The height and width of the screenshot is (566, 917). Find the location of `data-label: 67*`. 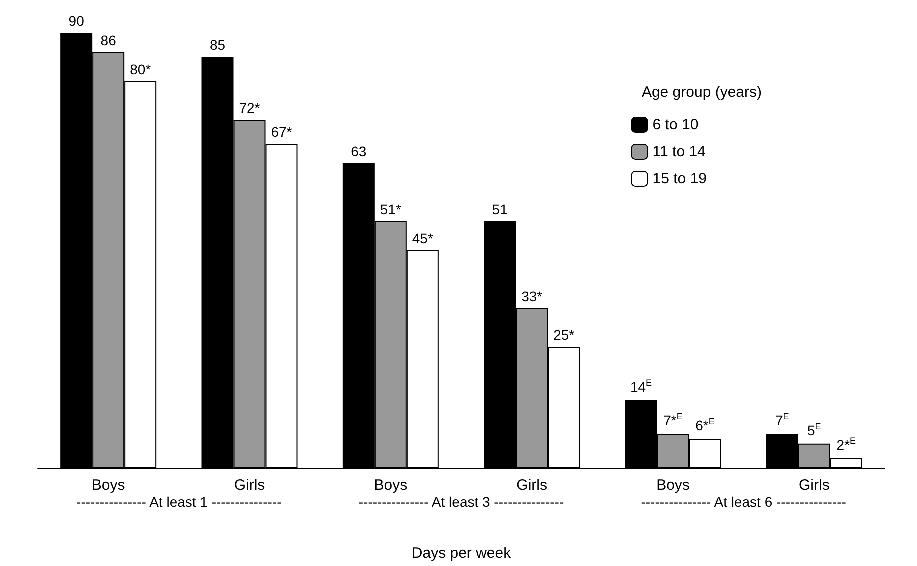

data-label: 67* is located at coordinates (282, 132).